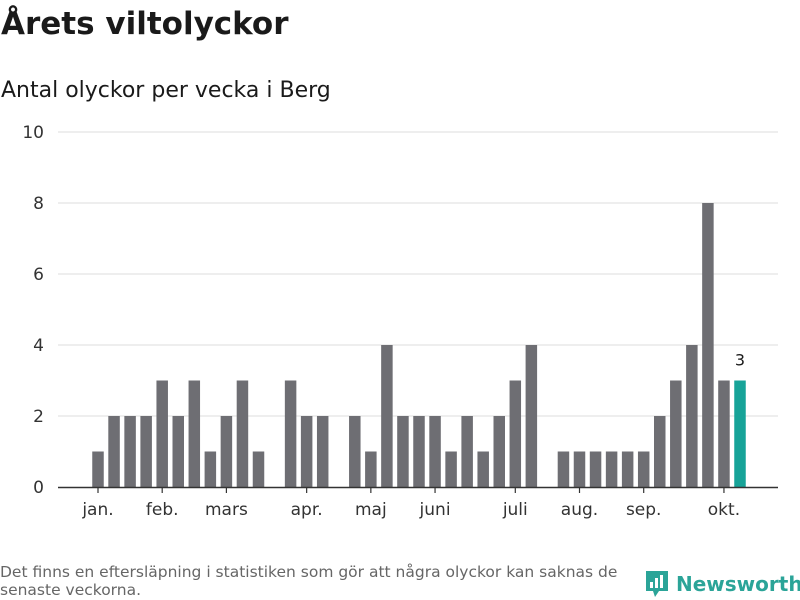  I want to click on x-tick-label: sep., so click(644, 510).